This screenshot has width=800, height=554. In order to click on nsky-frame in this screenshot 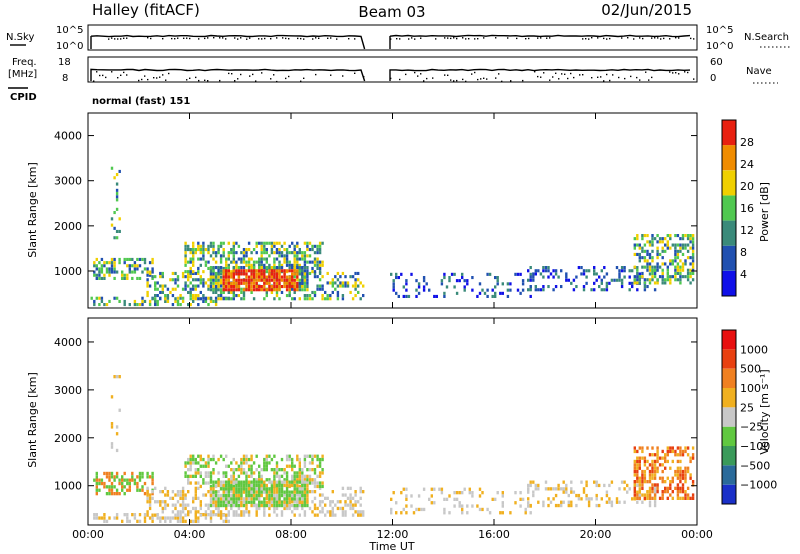, I will do `click(392, 37)`.